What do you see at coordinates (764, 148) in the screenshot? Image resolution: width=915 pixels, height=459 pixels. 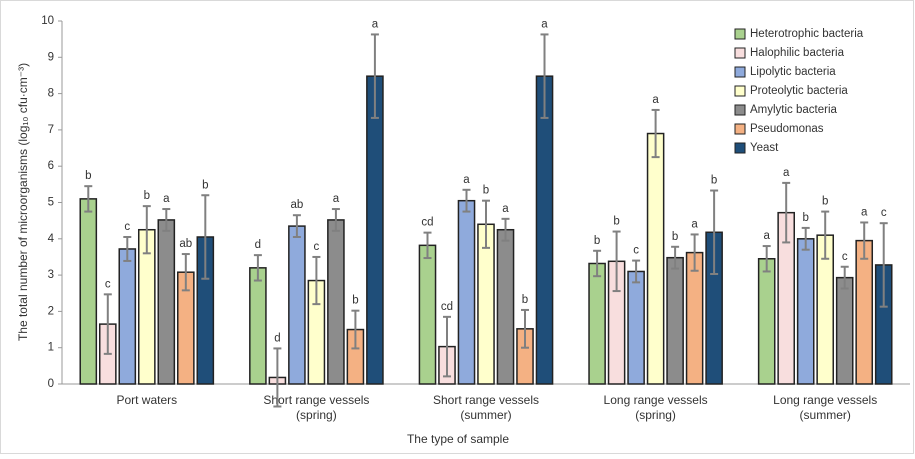 I see `legend-label: Yeast` at bounding box center [764, 148].